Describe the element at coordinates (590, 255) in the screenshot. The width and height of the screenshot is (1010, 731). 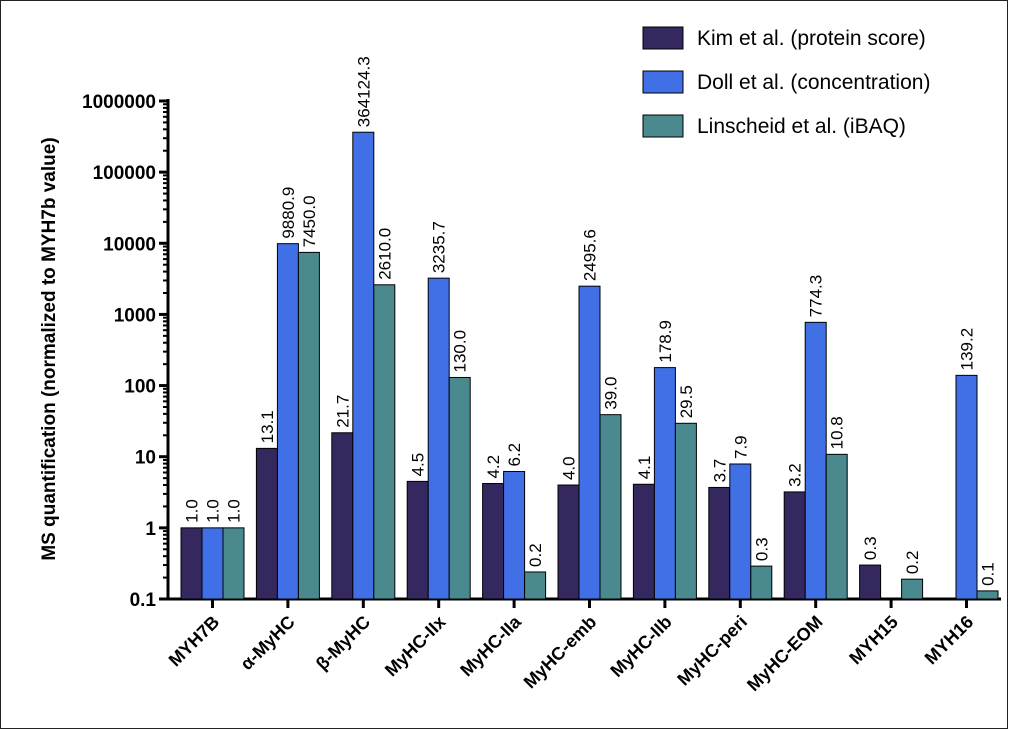
I see `data-label-5-1: 2495.6` at that location.